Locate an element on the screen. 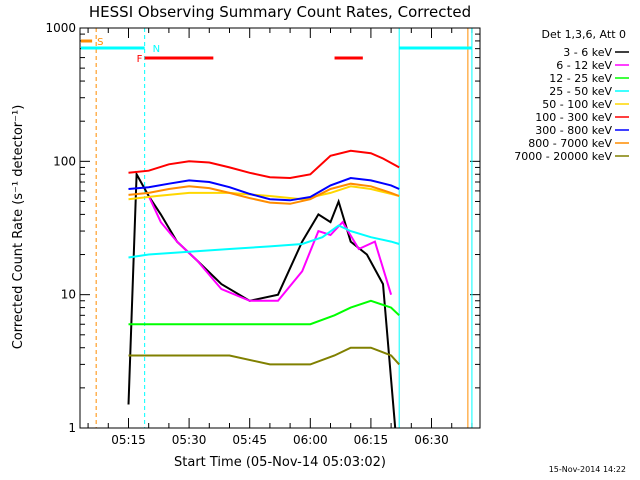 The width and height of the screenshot is (640, 480). x-tick-label: 06:15 is located at coordinates (371, 440).